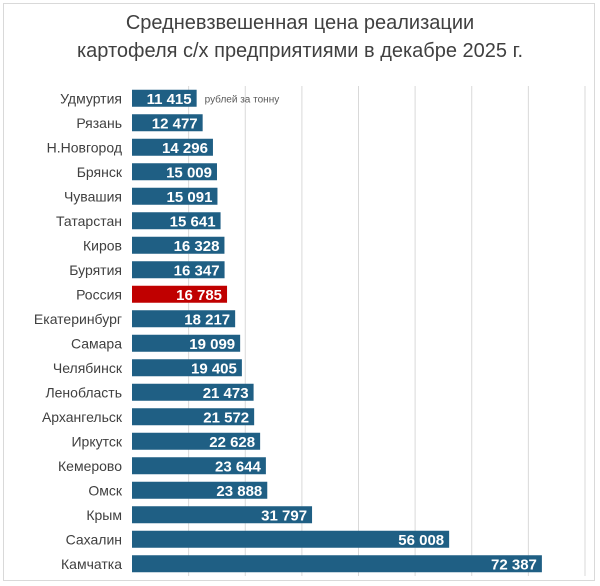  I want to click on category-label: Челябинск, so click(88, 368).